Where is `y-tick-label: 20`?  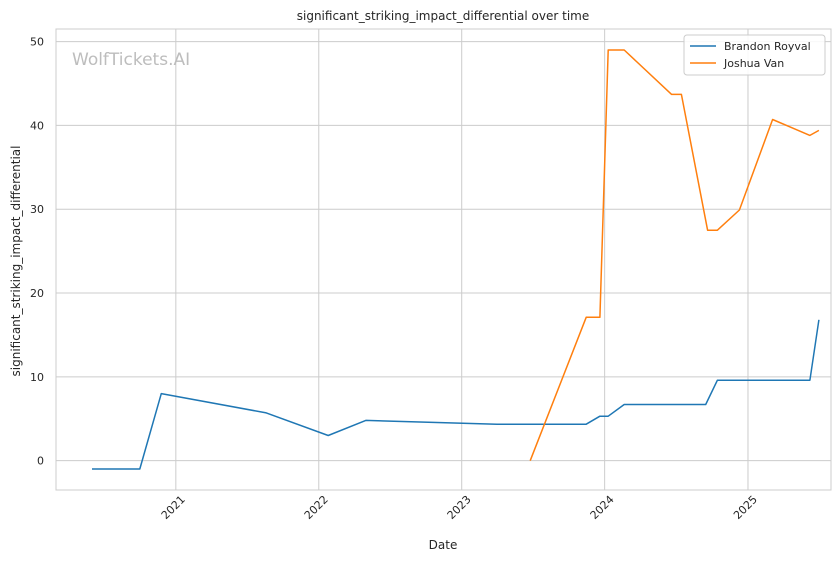 y-tick-label: 20 is located at coordinates (37, 293).